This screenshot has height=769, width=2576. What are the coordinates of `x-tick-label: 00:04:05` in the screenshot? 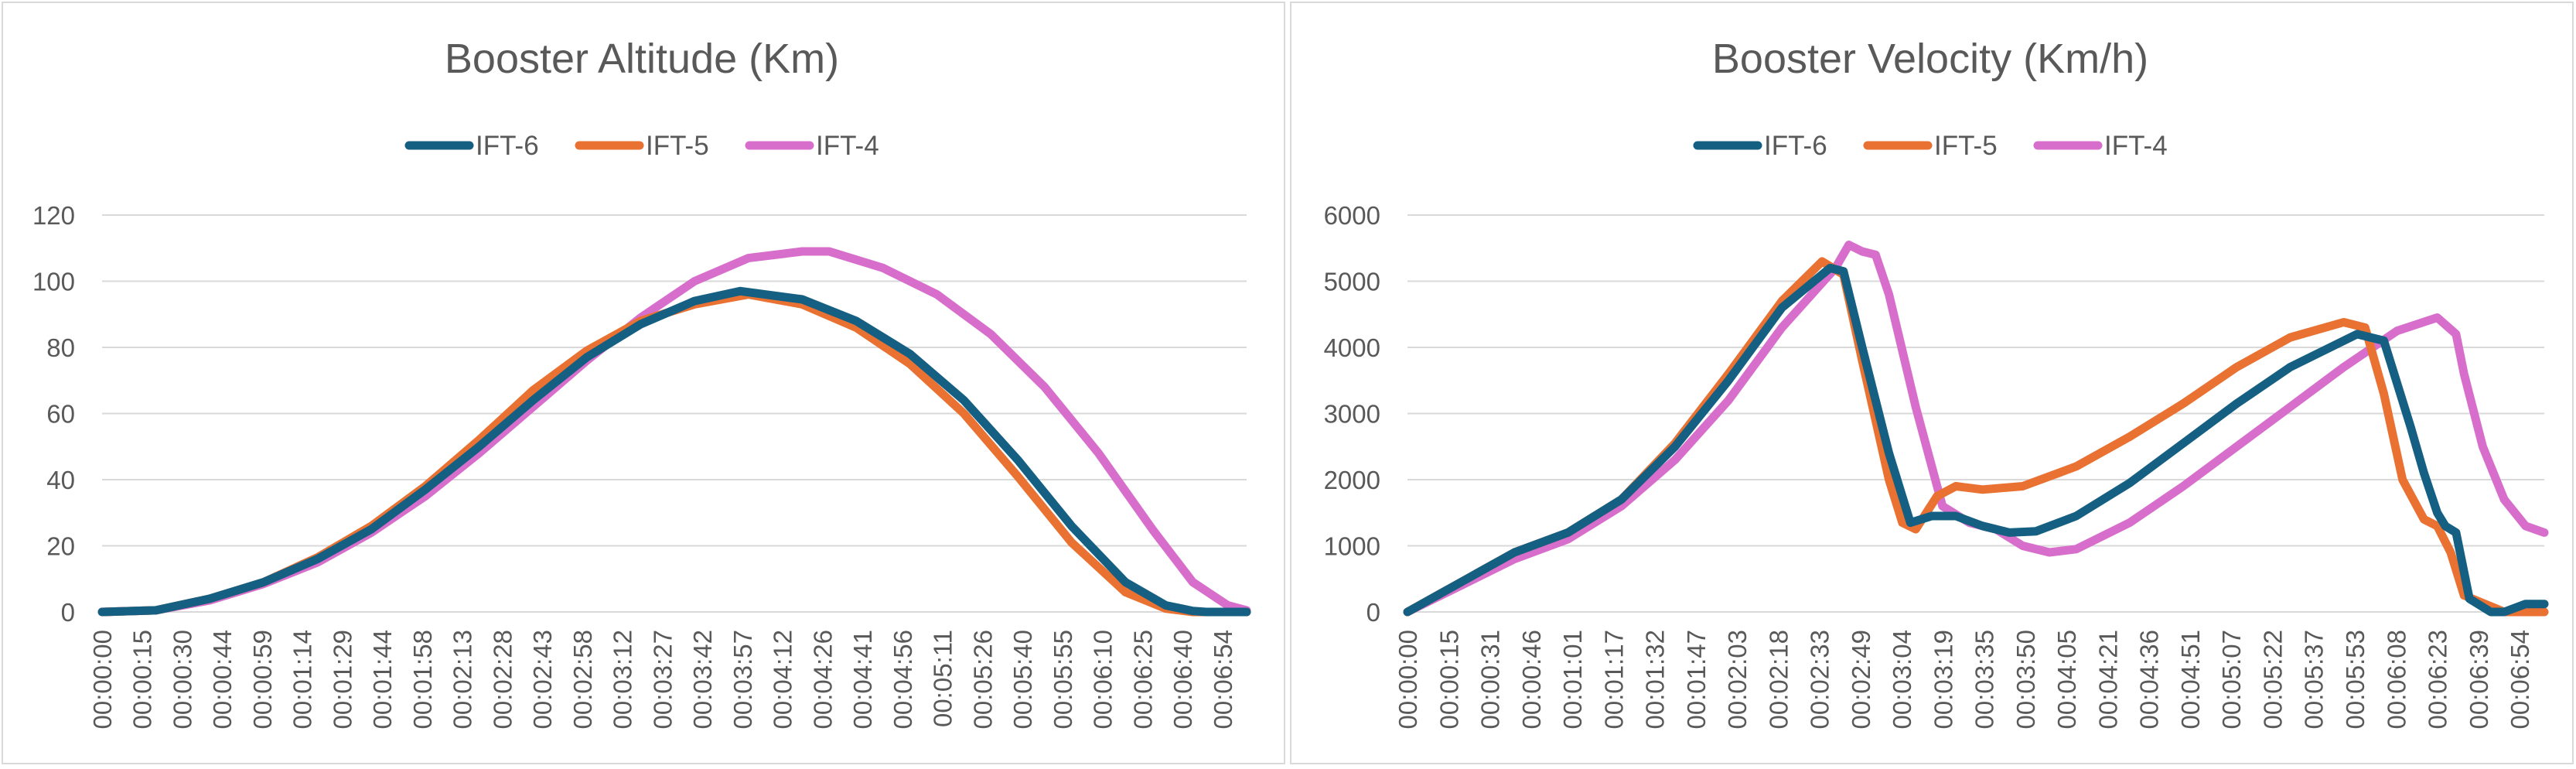 It's located at (2066, 679).